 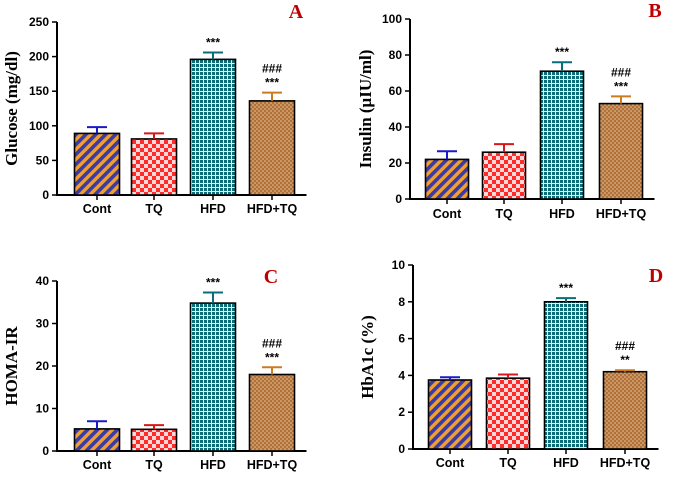 What do you see at coordinates (39, 57) in the screenshot?
I see `y-tick-label: 200` at bounding box center [39, 57].